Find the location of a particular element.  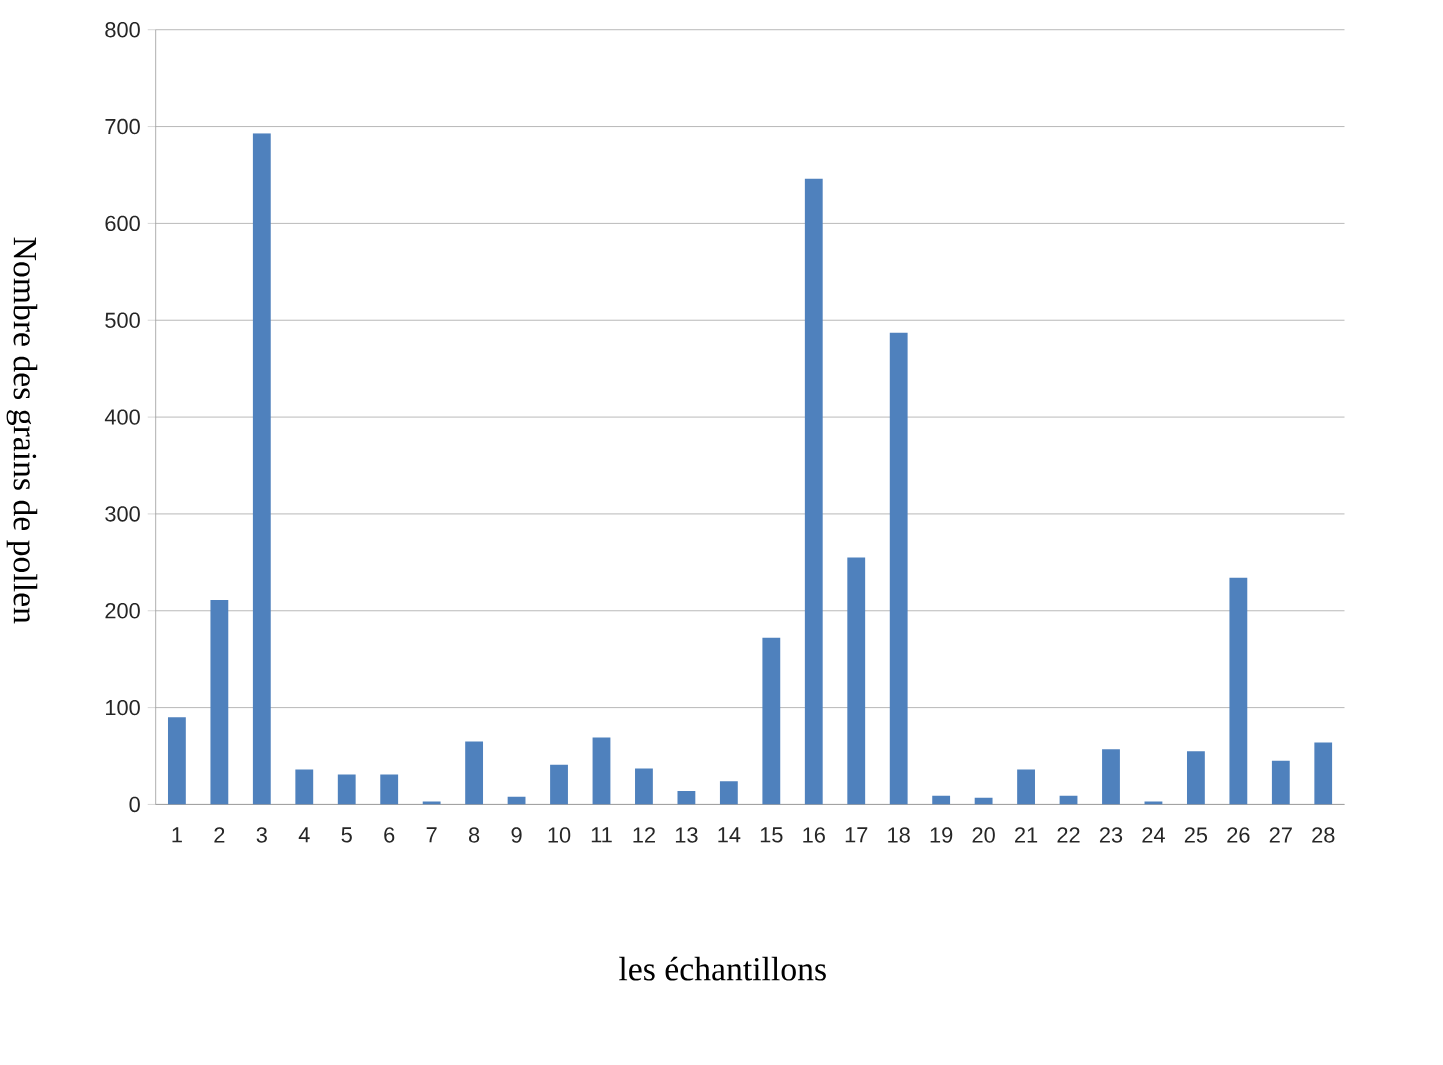

x-tick-label: 20 is located at coordinates (983, 835).